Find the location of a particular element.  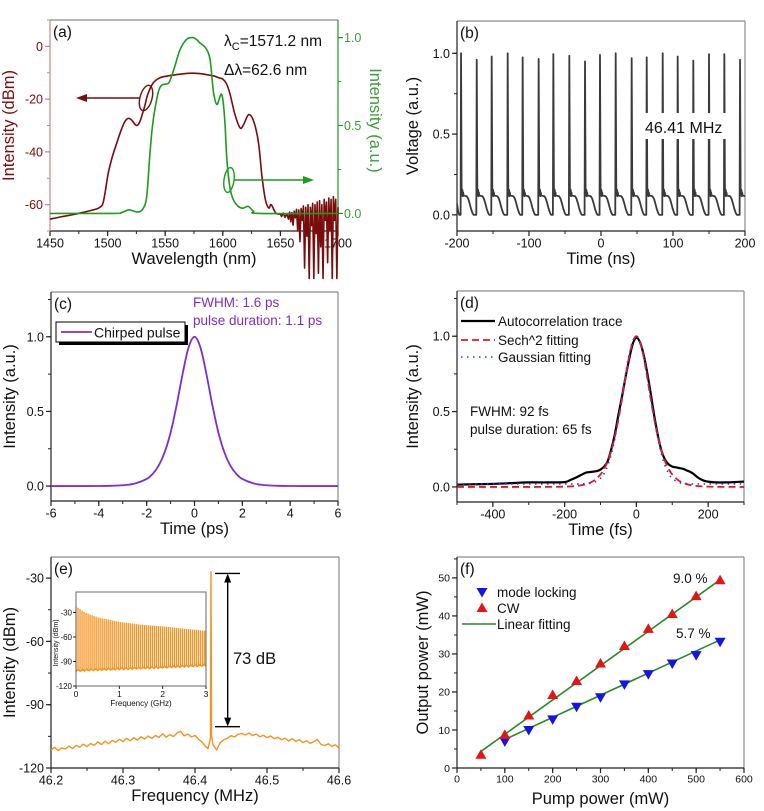

y2-tick-label: 1.0 is located at coordinates (352, 38).